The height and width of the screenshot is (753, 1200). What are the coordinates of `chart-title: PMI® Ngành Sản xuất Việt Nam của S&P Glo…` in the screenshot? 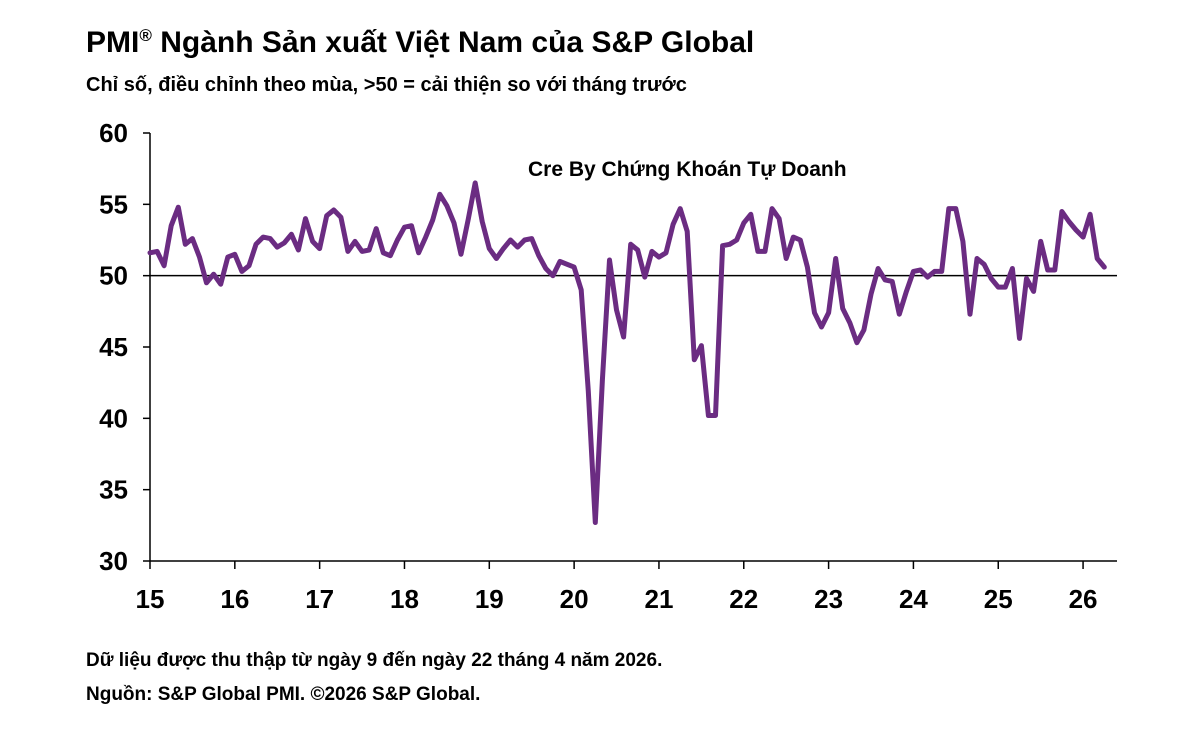 It's located at (420, 43).